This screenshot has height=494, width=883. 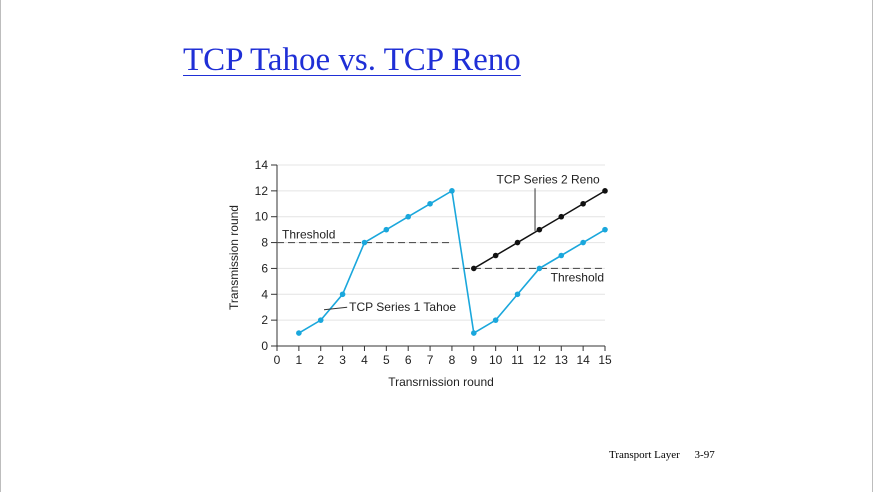 What do you see at coordinates (386, 360) in the screenshot?
I see `x-tick-label: 5` at bounding box center [386, 360].